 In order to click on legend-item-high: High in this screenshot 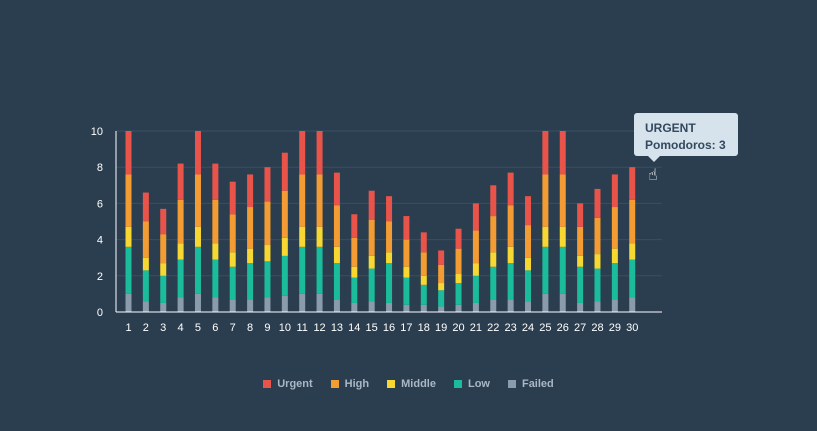, I will do `click(349, 384)`.